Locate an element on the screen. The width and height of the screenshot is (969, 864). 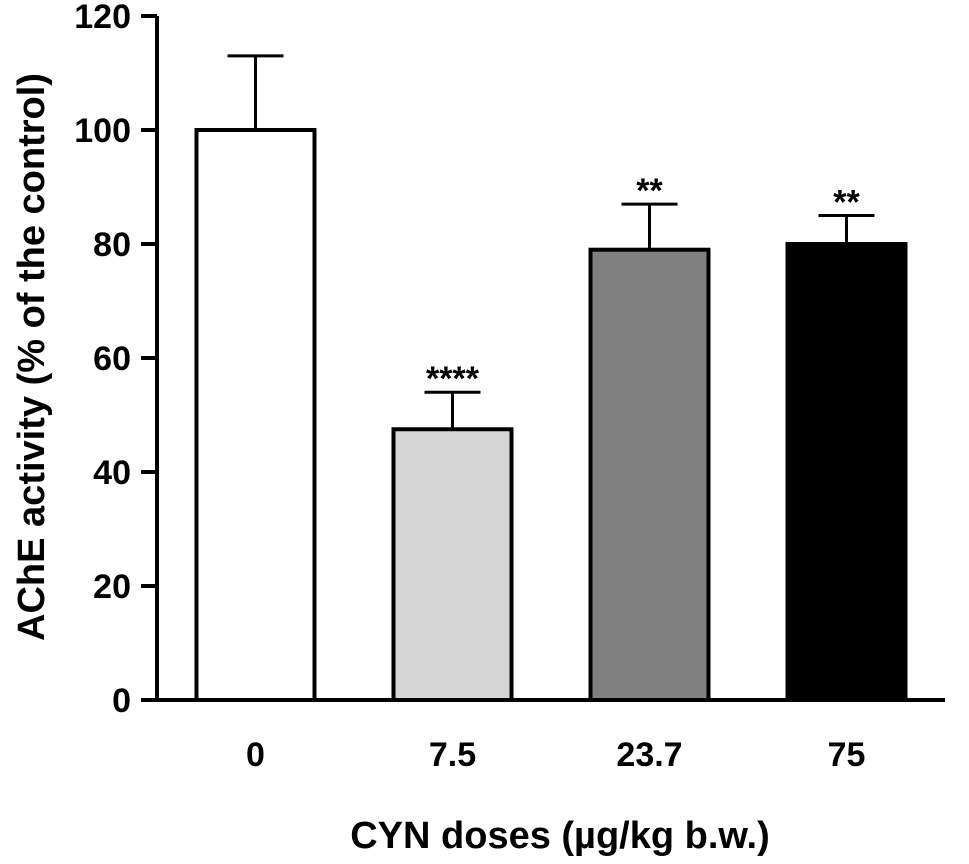
significance-7.5: **** is located at coordinates (453, 379).